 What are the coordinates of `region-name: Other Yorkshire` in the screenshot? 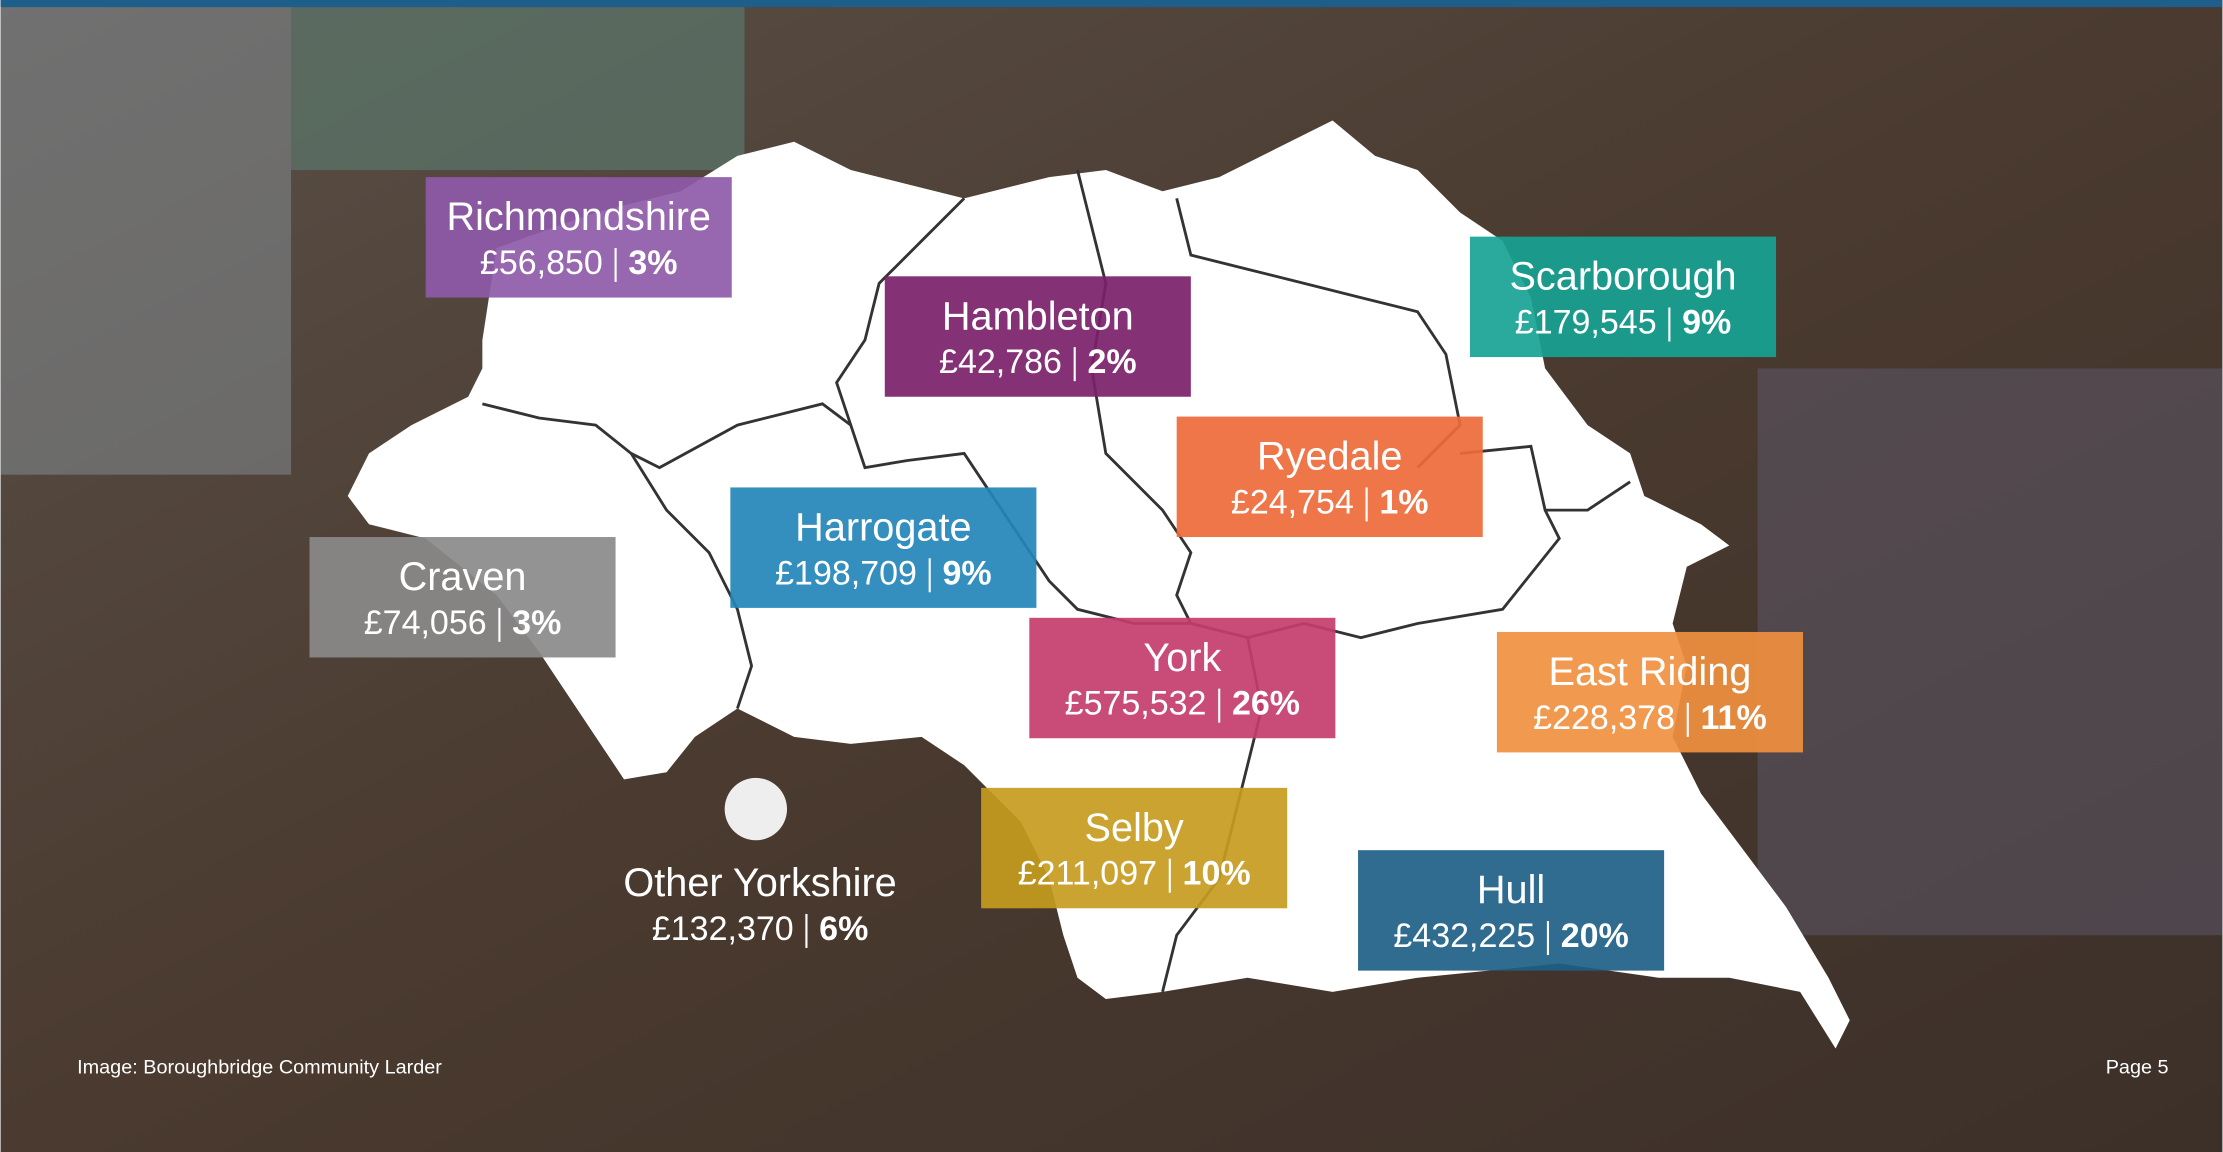 It's located at (759, 883).